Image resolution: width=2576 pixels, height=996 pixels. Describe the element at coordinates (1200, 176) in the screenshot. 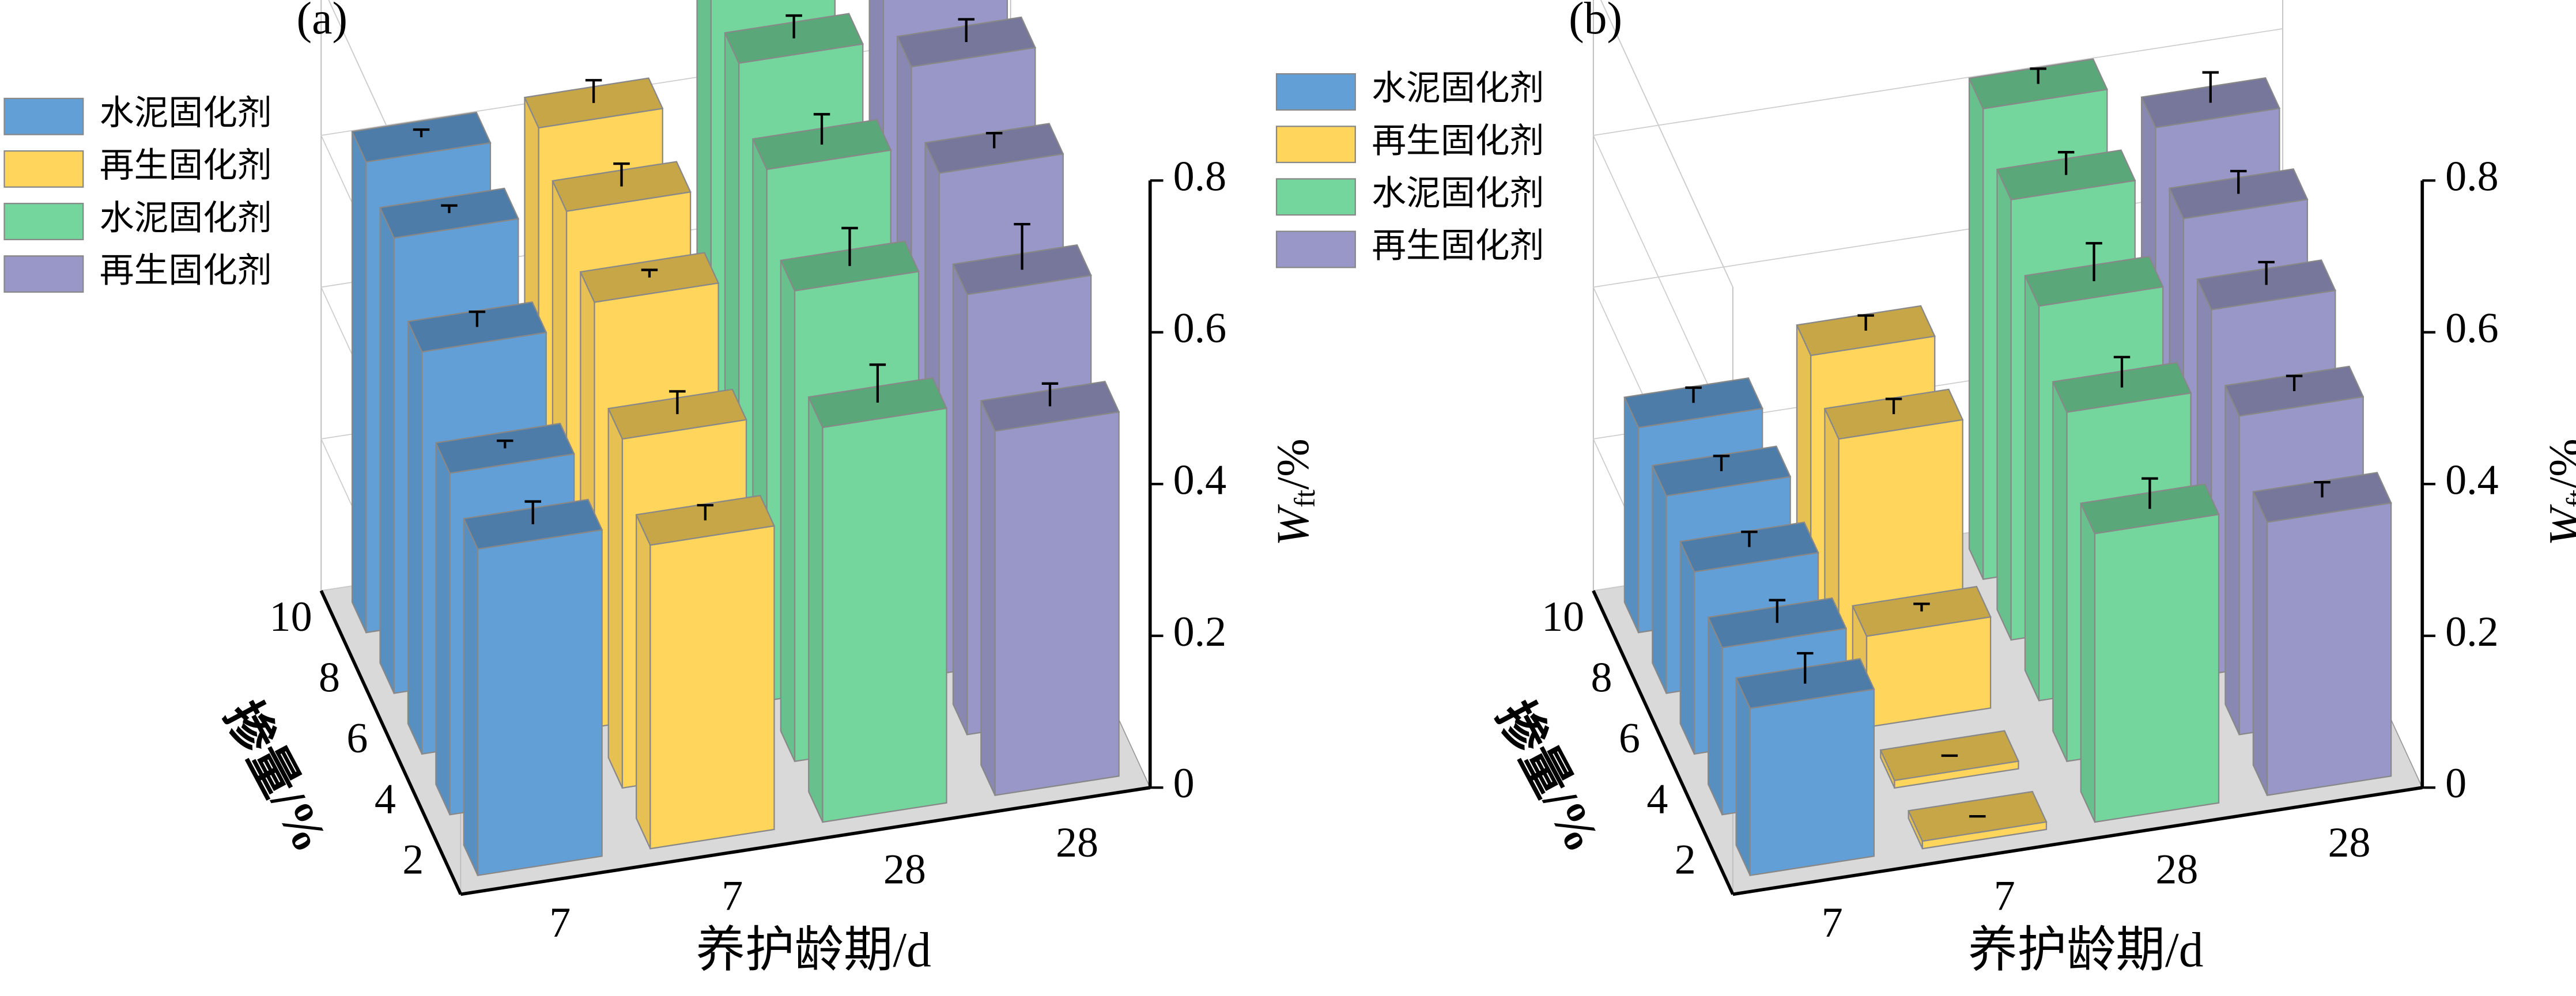

I see `z-tick-label: 0.8` at that location.